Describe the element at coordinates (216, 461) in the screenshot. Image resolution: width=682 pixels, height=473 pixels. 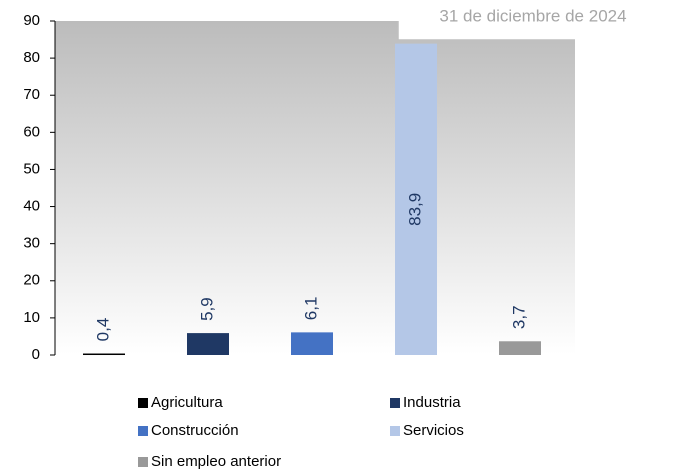
I see `legend-label: Sin empleo anterior` at that location.